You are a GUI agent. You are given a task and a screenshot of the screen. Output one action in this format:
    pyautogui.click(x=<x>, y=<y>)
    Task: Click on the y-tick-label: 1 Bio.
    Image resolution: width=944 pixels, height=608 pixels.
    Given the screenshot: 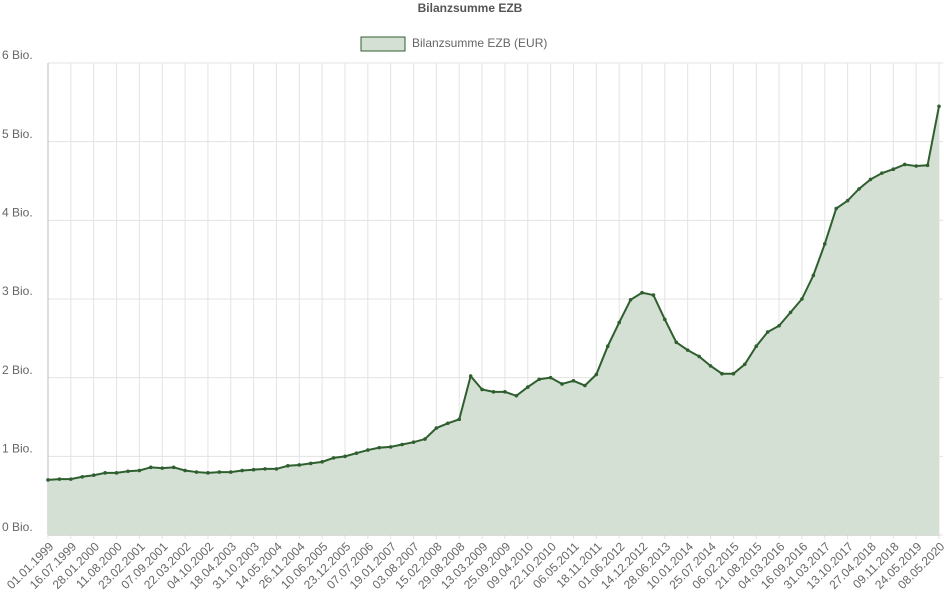 What is the action you would take?
    pyautogui.click(x=17, y=449)
    